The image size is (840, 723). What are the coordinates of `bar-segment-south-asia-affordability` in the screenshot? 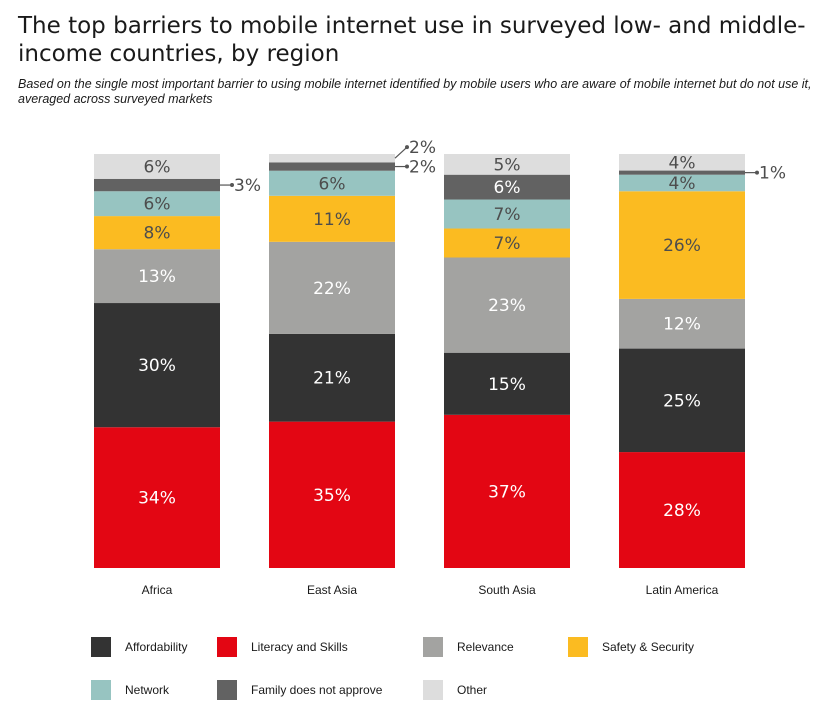 It's located at (507, 383).